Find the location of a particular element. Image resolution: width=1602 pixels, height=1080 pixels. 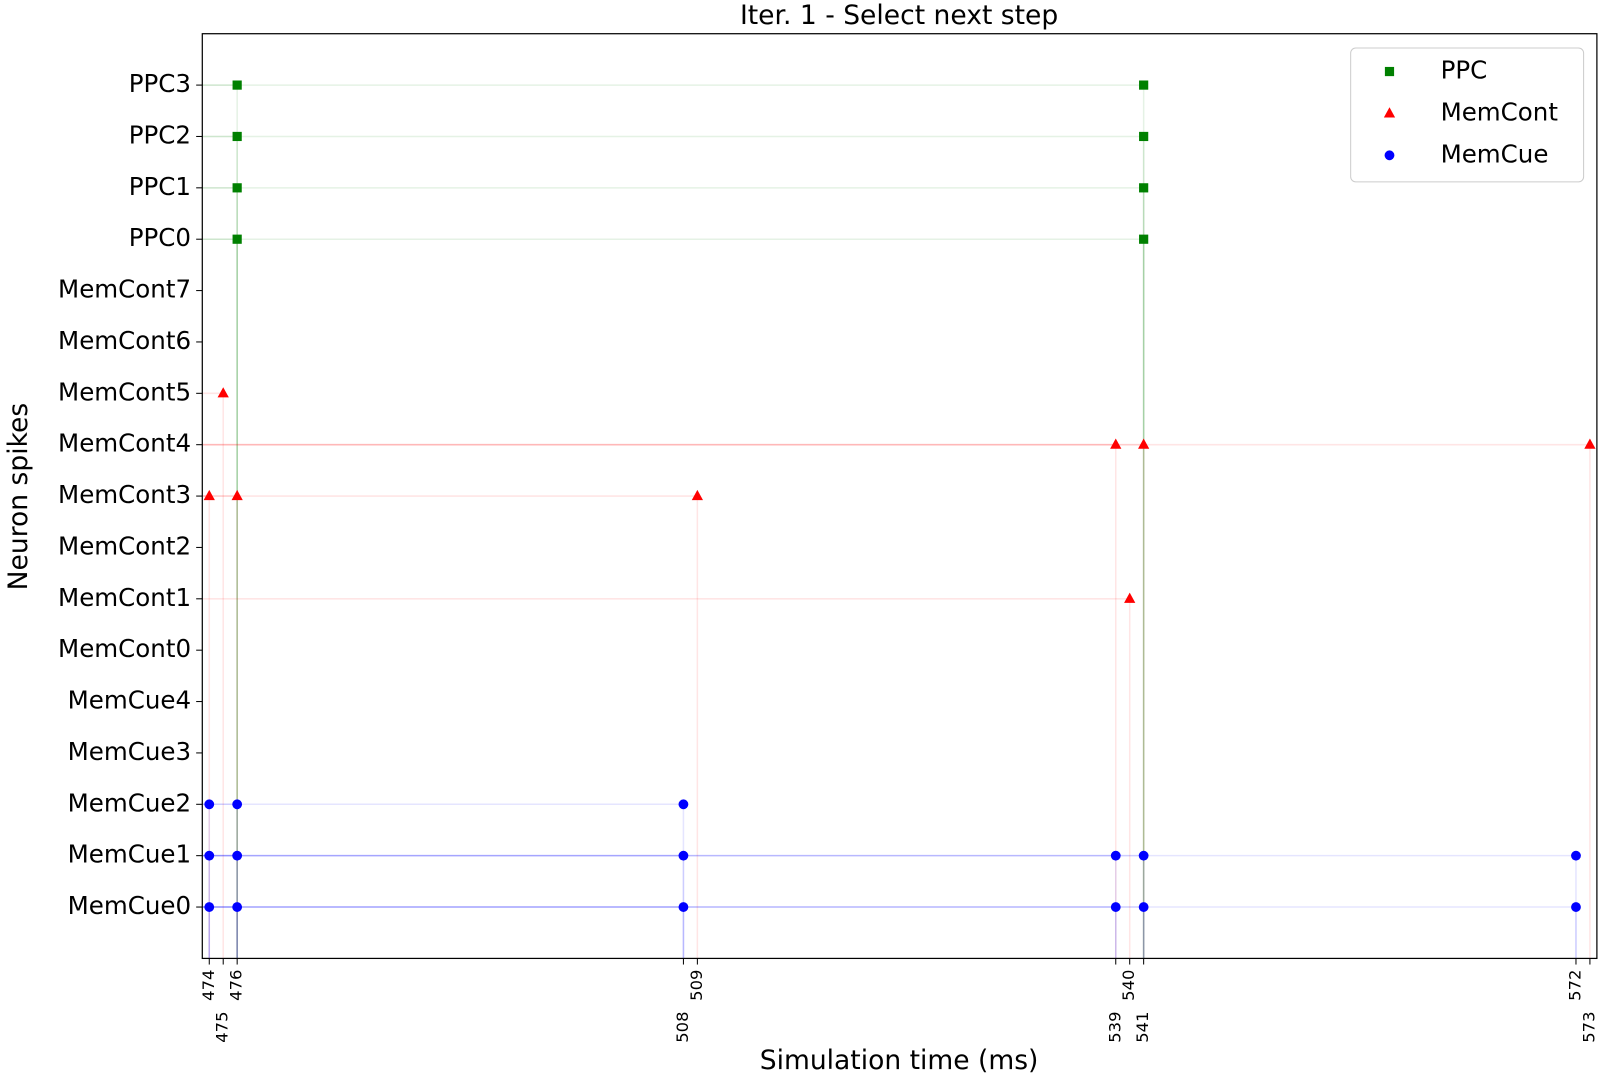

y-tick-label: PPC0 is located at coordinates (160, 237).